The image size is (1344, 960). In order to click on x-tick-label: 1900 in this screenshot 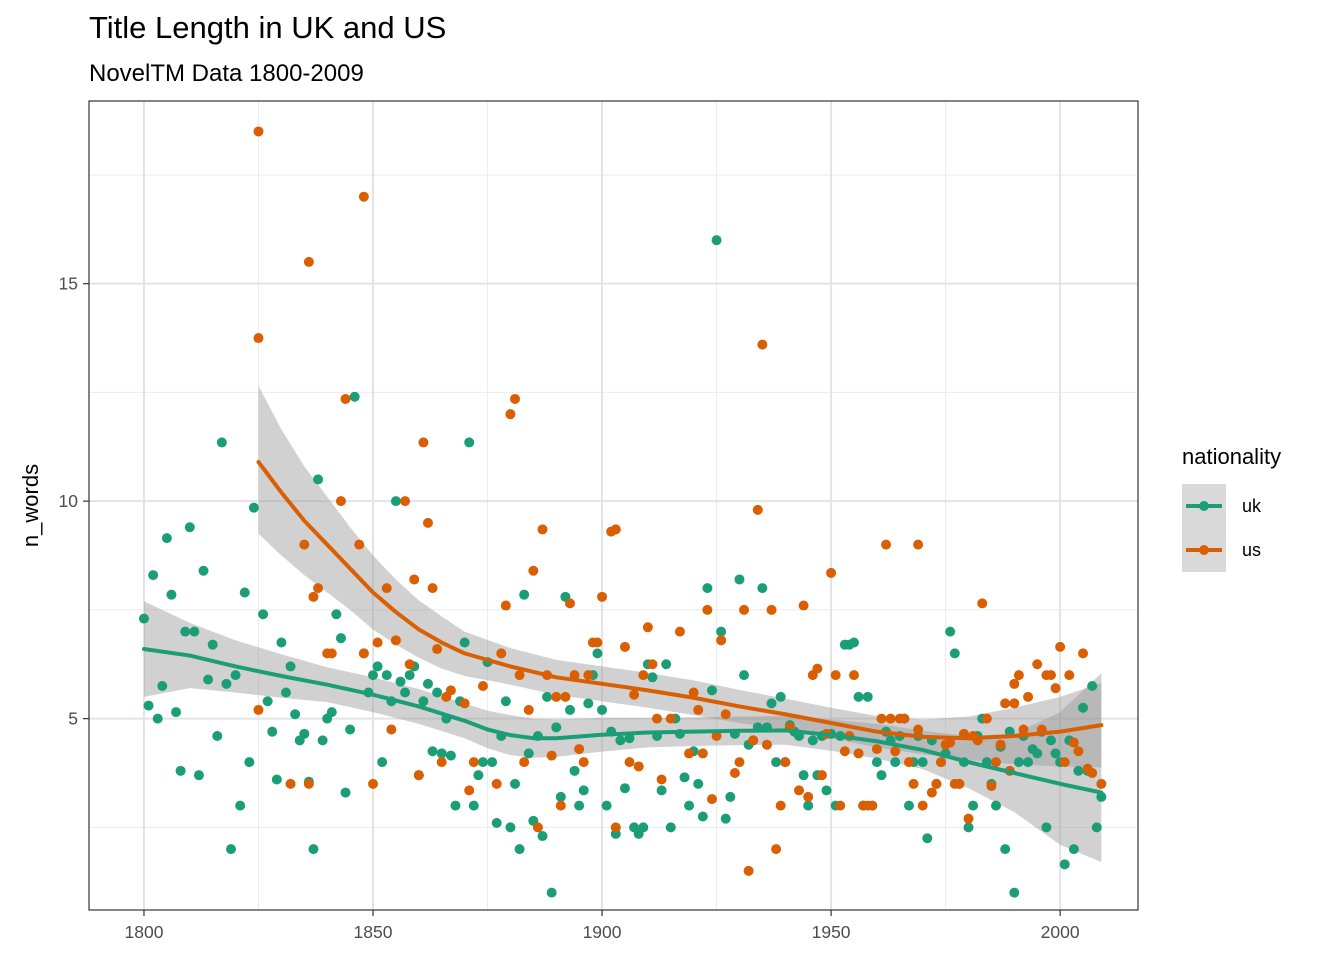, I will do `click(602, 932)`.